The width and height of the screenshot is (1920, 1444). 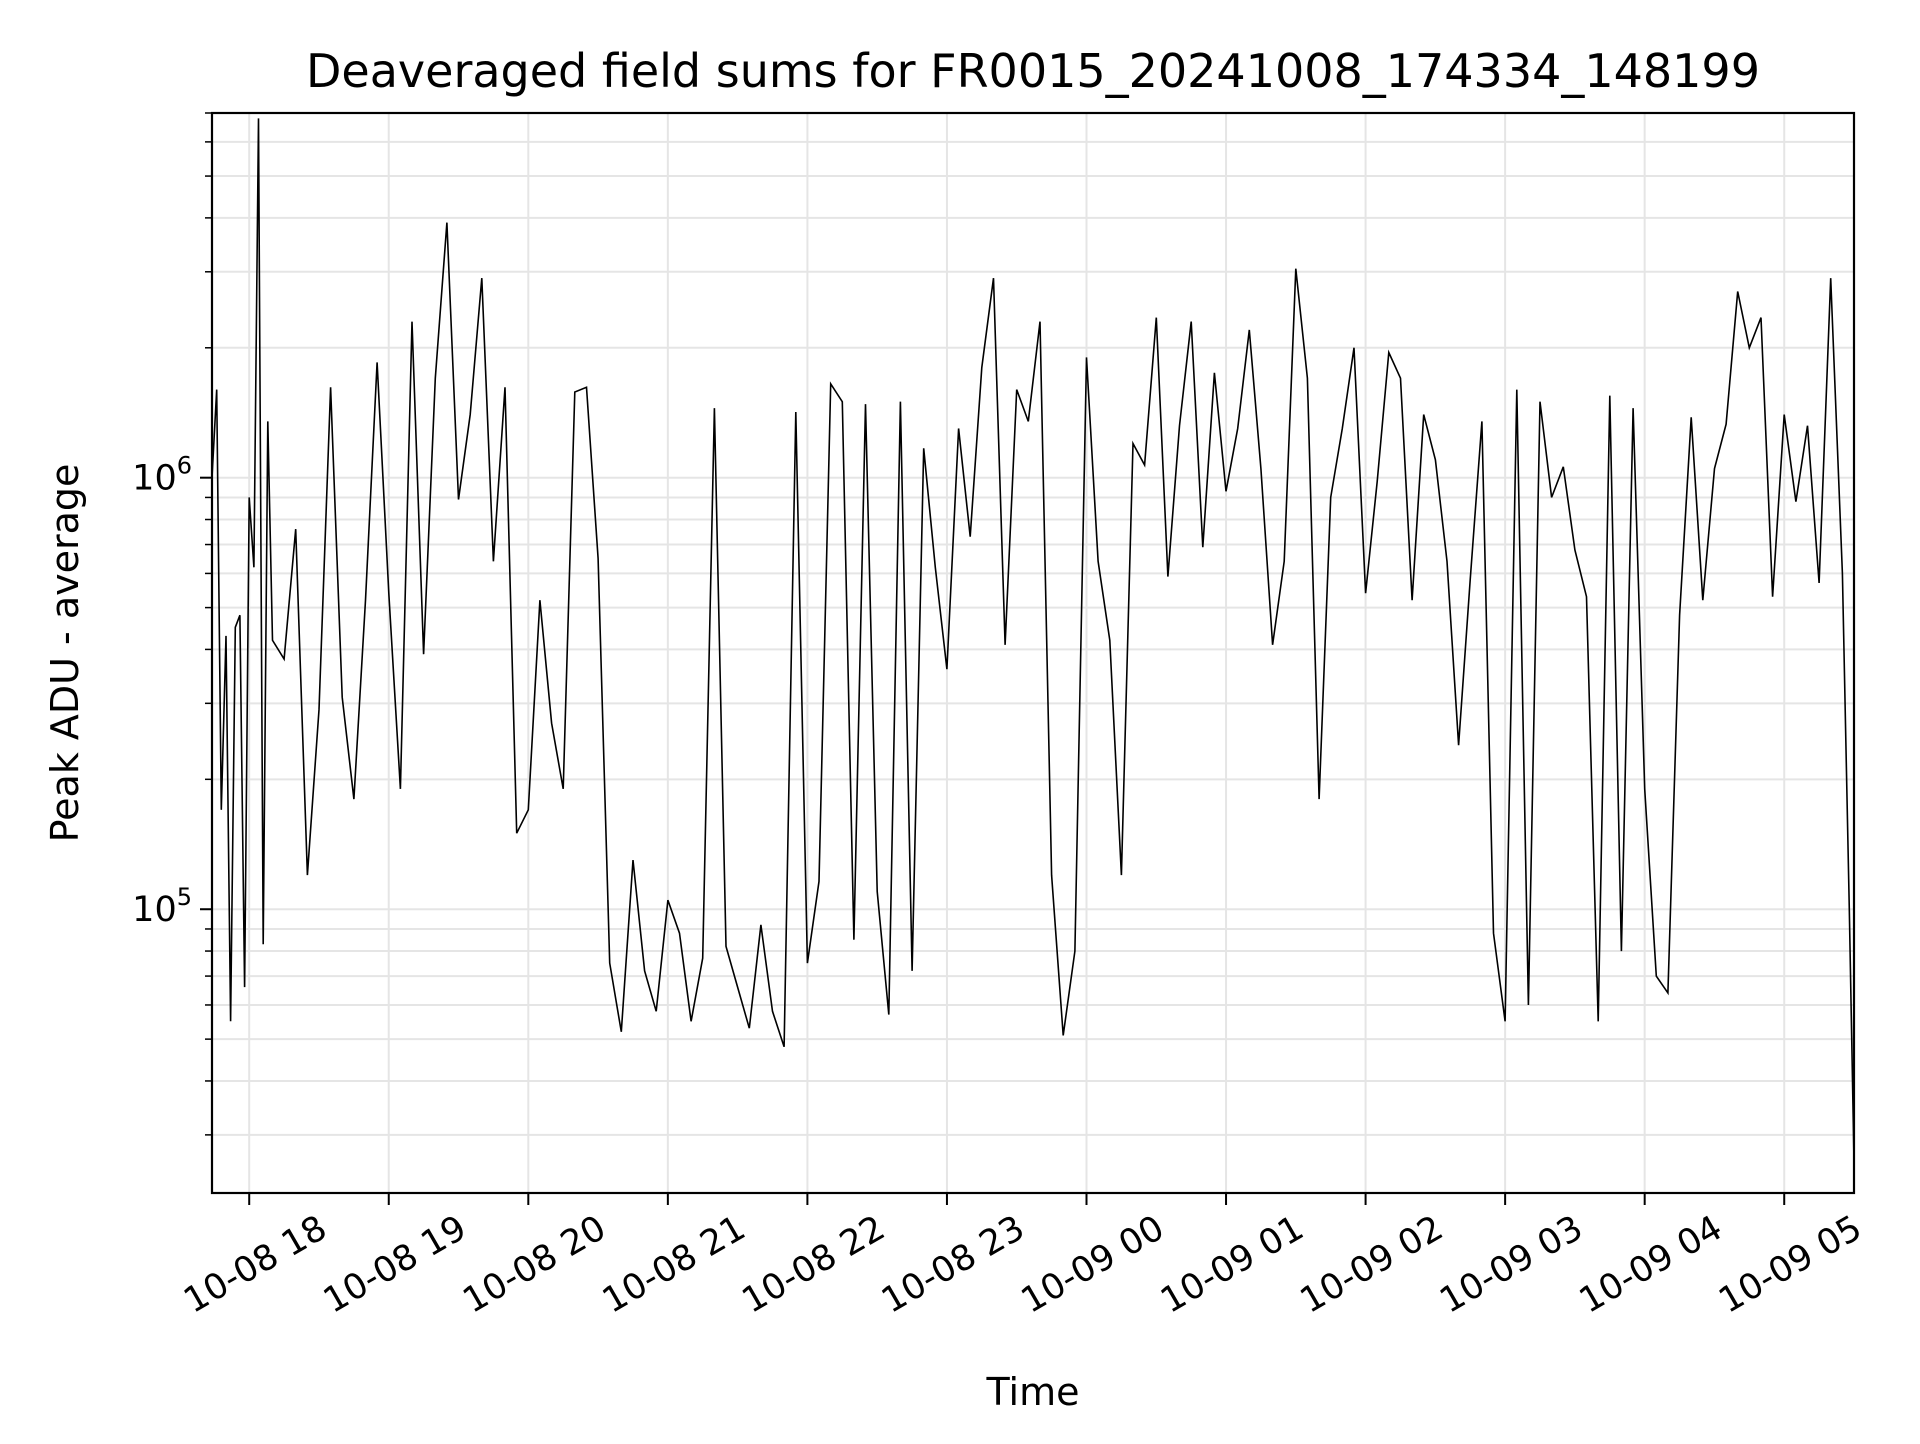 I want to click on y-tick-label: 10⁶, so click(x=162, y=475).